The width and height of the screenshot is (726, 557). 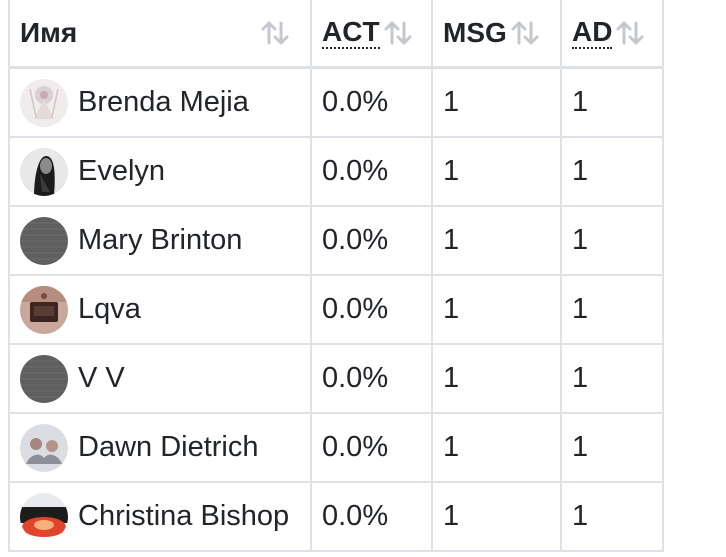 I want to click on table-row: Christina Bishop 0.0% 1 1, so click(x=336, y=517).